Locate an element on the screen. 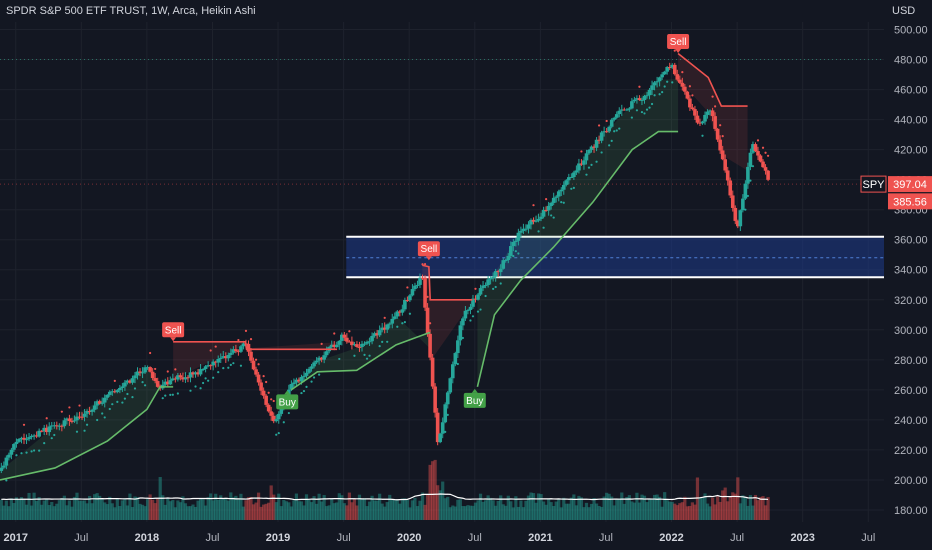 The image size is (932, 550). x-tick-label: 2020 is located at coordinates (409, 538).